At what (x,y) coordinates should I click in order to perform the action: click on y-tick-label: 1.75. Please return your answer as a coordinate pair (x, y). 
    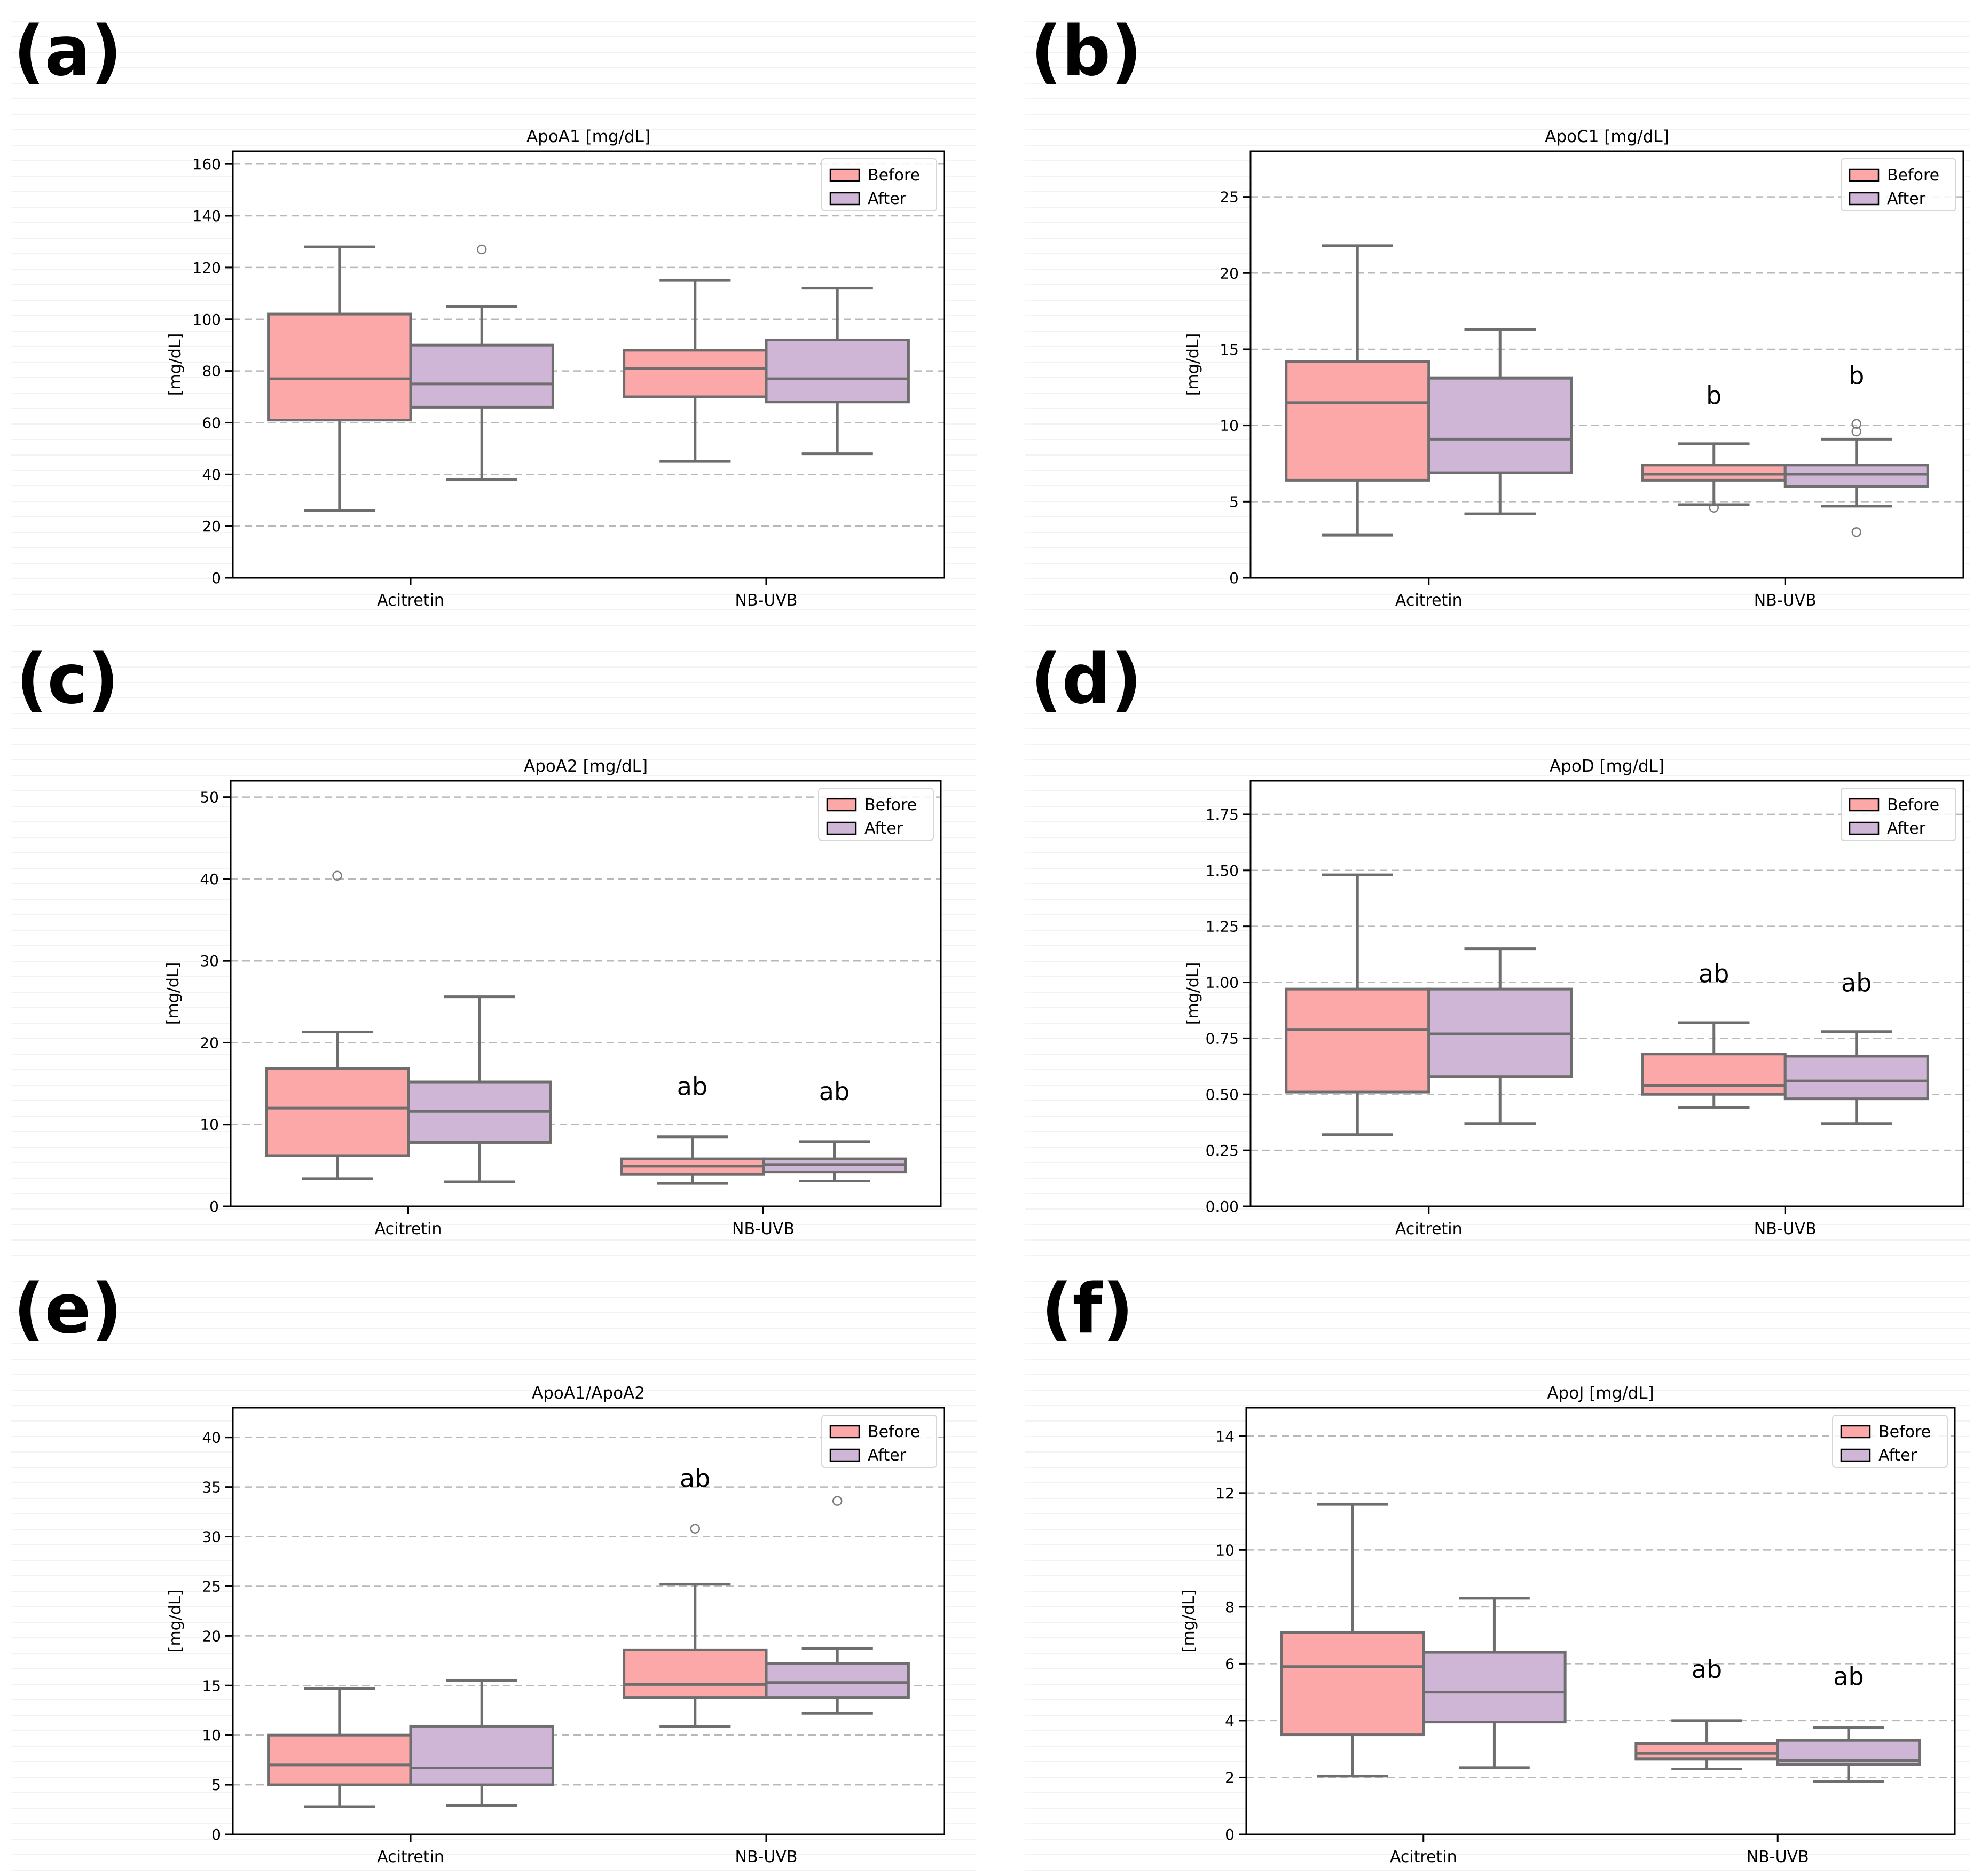
    Looking at the image, I should click on (1222, 814).